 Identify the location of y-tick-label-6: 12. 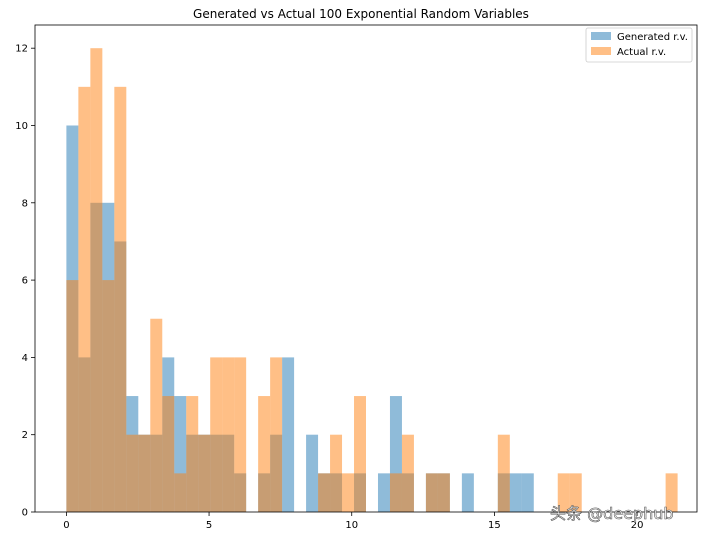
(21, 49).